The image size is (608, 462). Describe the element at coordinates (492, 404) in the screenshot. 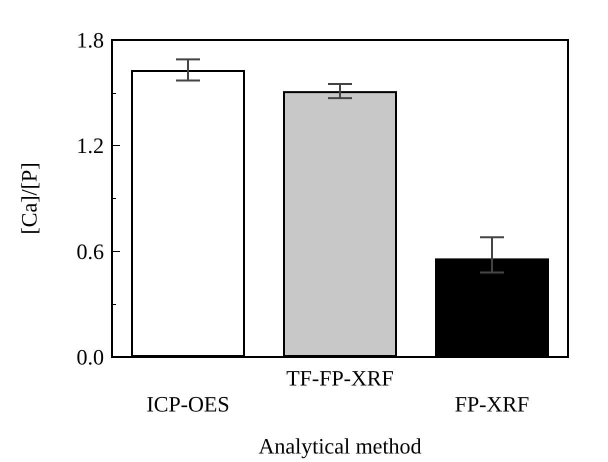

I see `x-tick-label: FP-XRF` at that location.